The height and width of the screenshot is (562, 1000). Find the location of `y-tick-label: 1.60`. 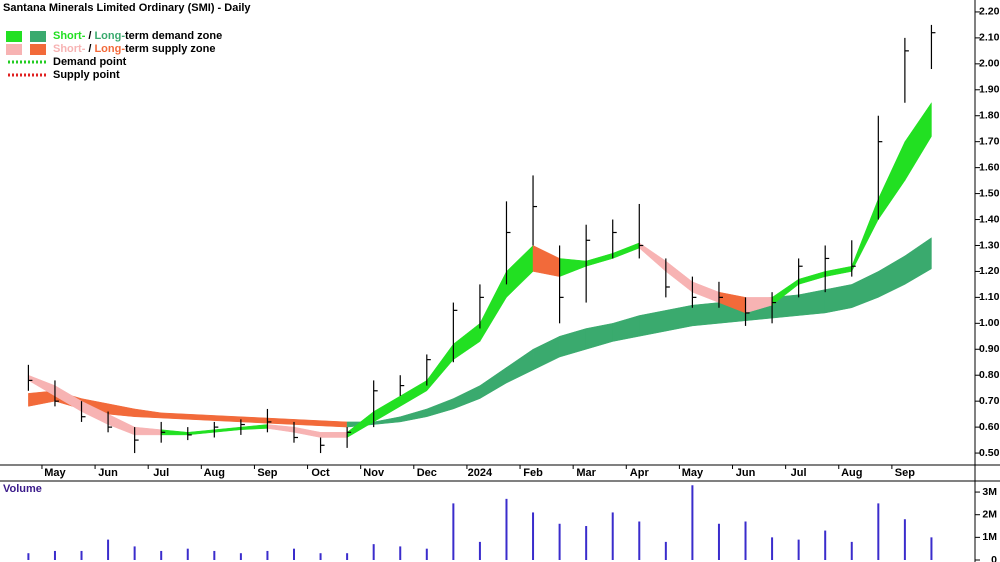

y-tick-label: 1.60 is located at coordinates (989, 167).